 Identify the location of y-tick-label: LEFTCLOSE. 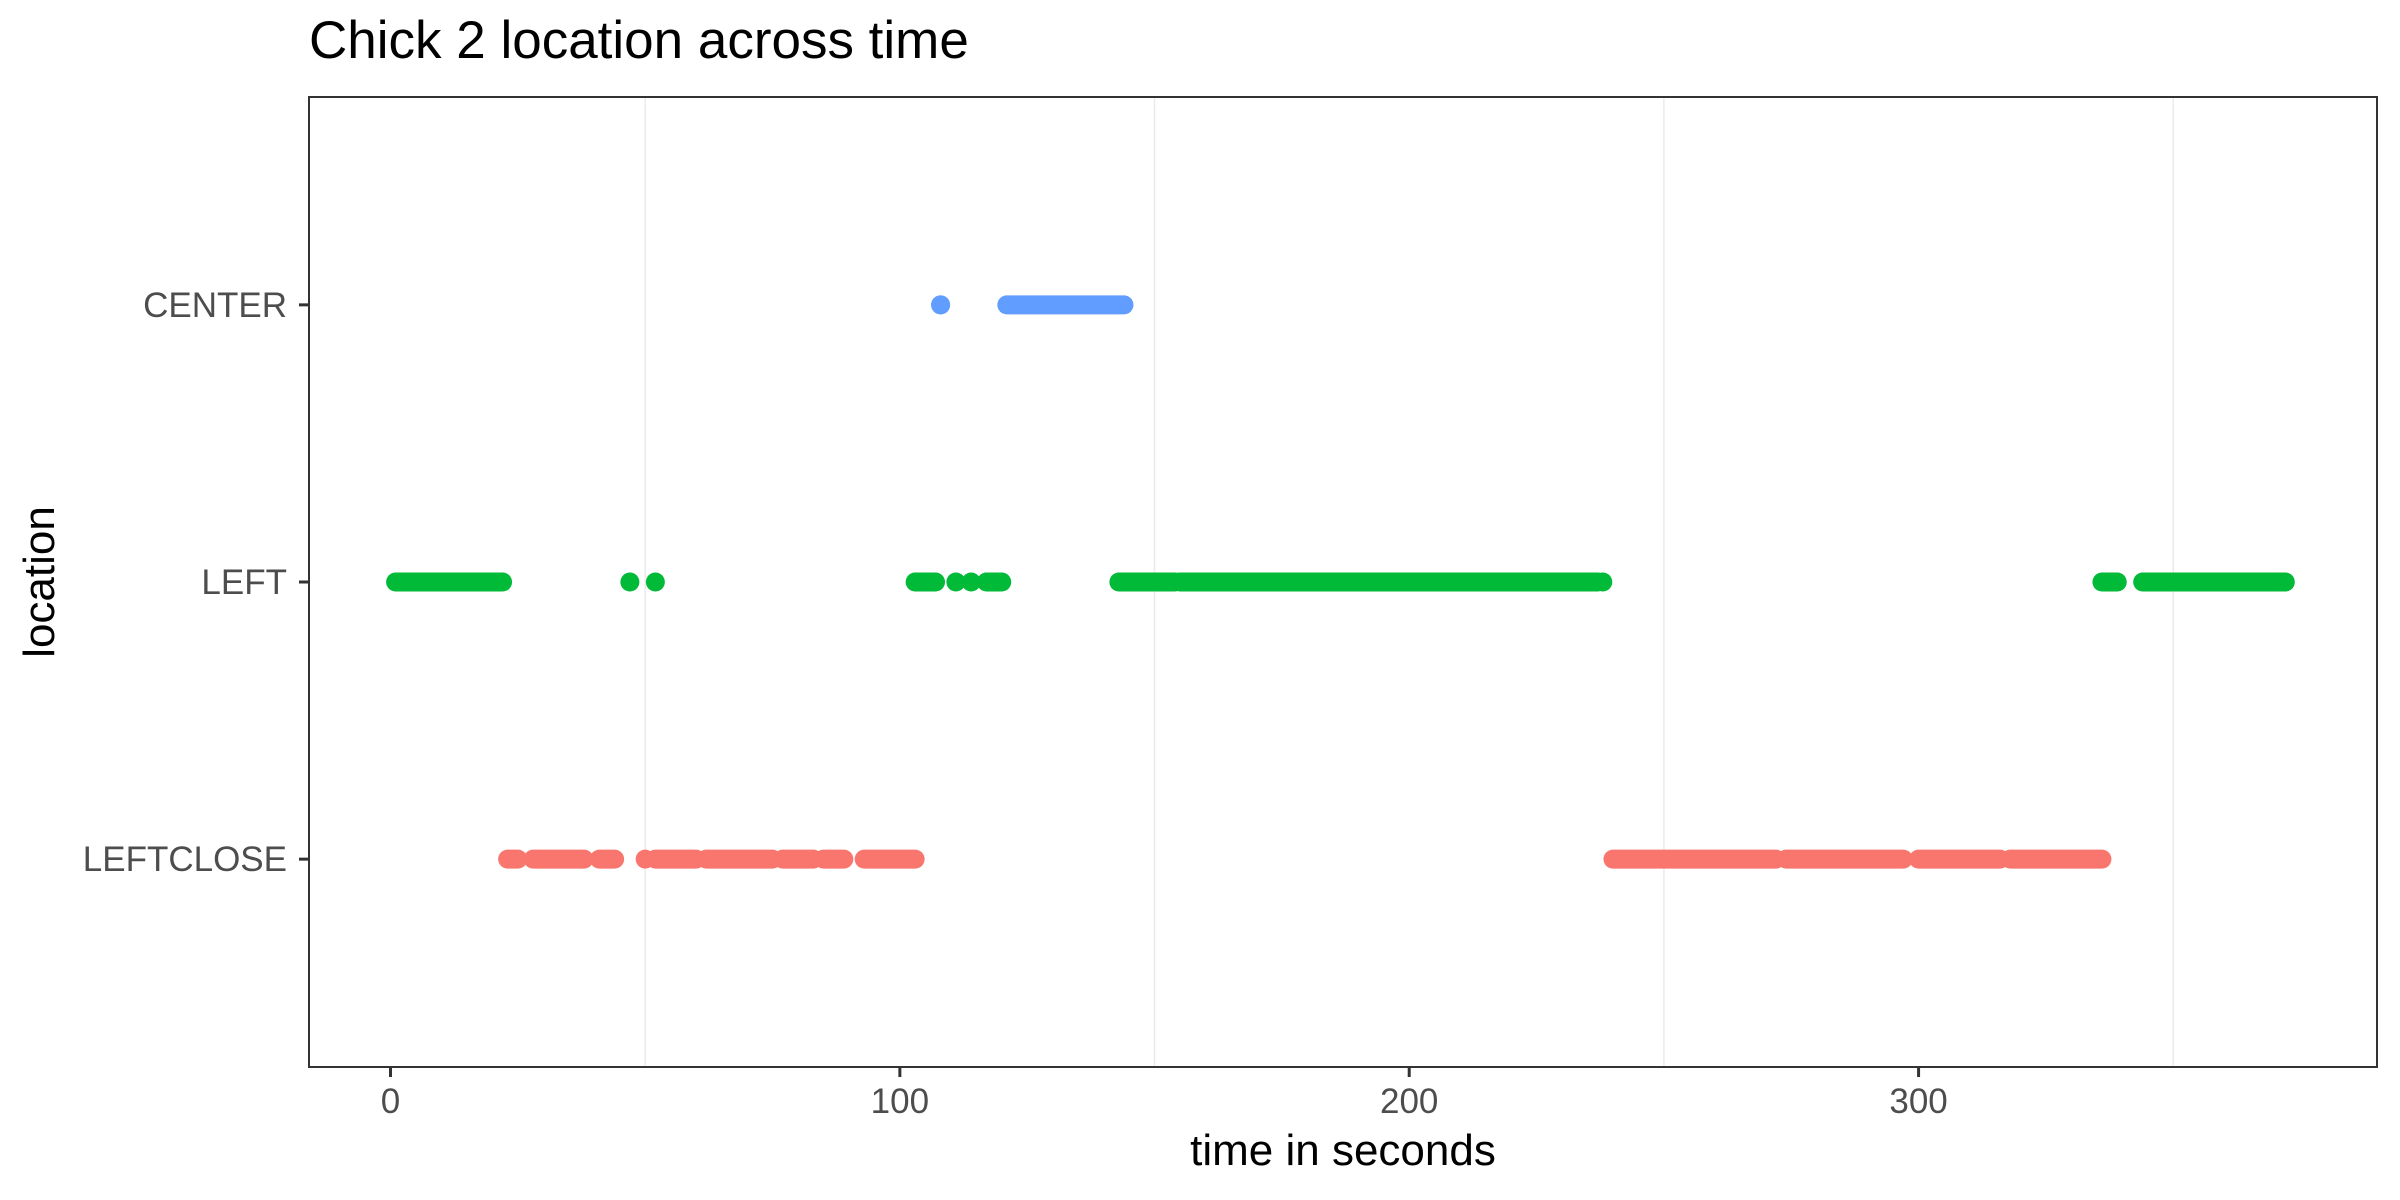
(185, 859).